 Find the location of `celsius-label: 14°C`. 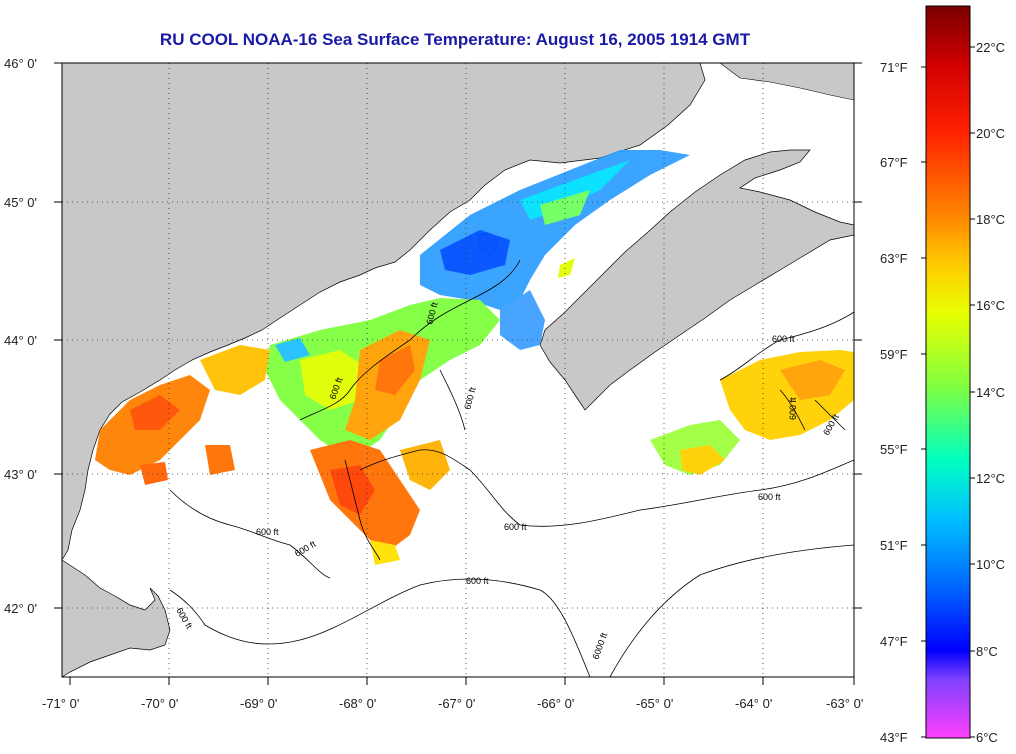

celsius-label: 14°C is located at coordinates (990, 392).